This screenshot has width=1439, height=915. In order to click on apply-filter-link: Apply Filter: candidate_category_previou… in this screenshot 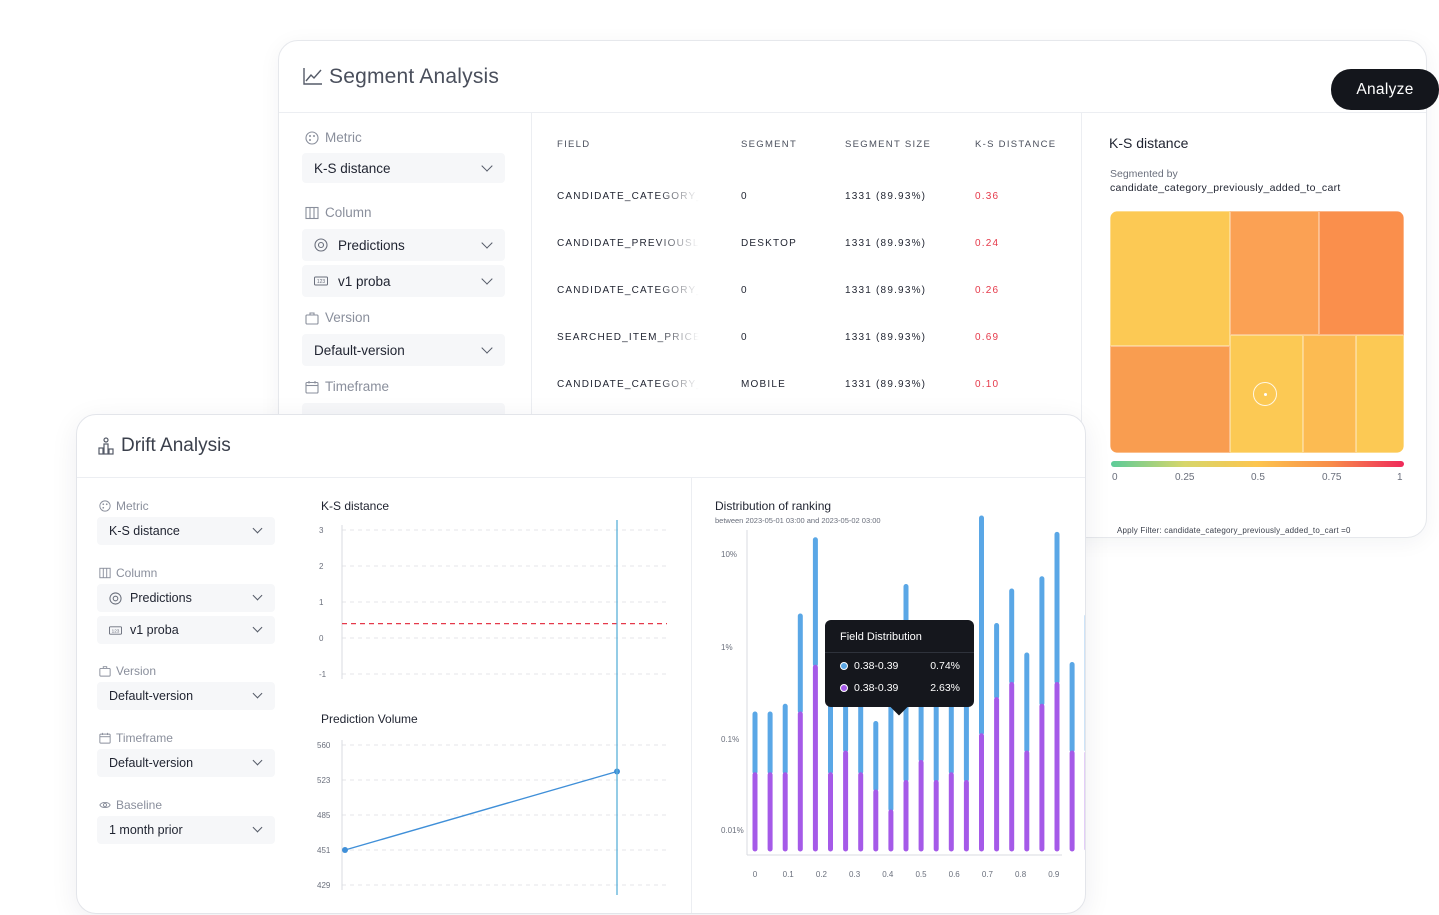, I will do `click(1234, 530)`.